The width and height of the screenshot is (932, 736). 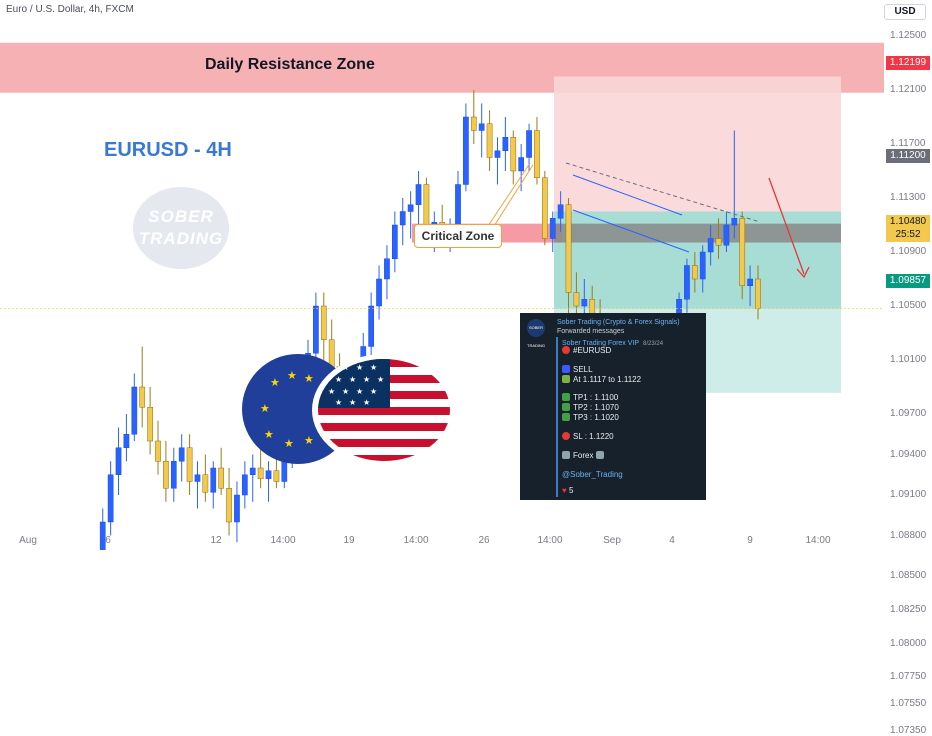 I want to click on us-flag-icon: ★★★★ ★★★★ ★★★★ ★★★, so click(x=384, y=410).